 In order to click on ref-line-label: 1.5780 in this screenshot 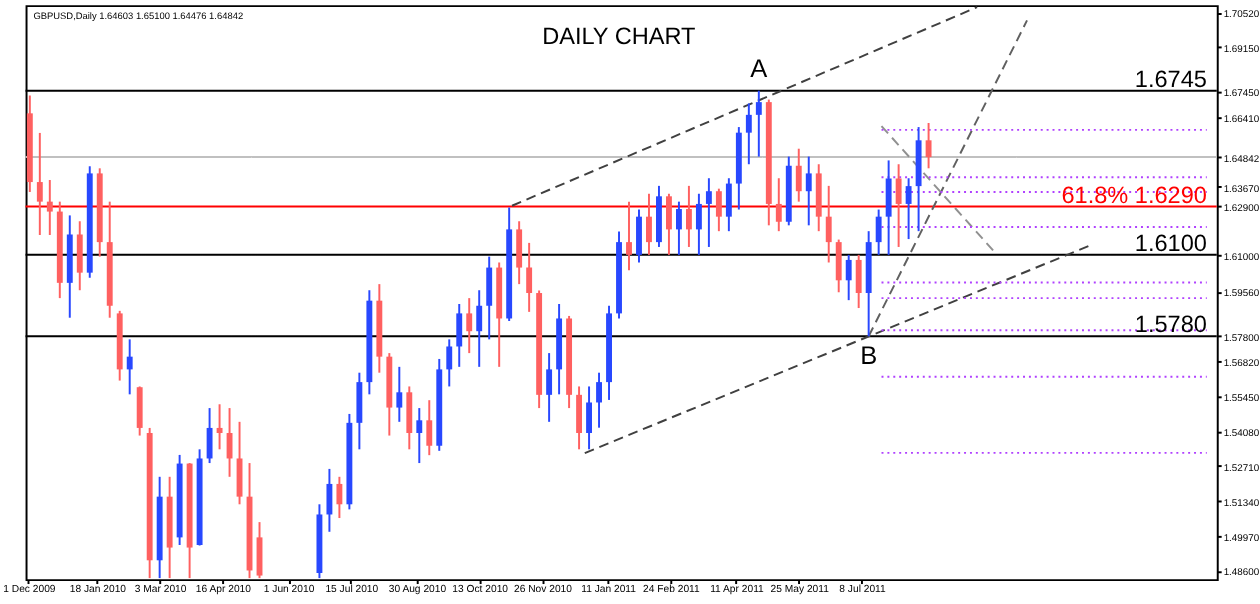, I will do `click(1171, 325)`.